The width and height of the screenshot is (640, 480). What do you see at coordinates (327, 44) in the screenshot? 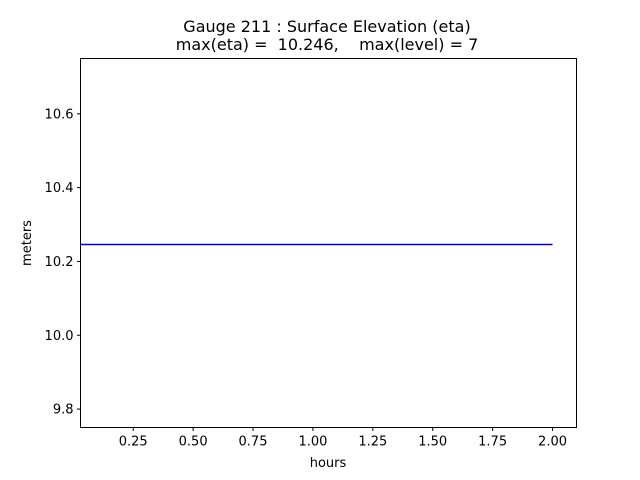
I see `chart-title-line2: max(eta) = 10.246, max(level) = 7` at bounding box center [327, 44].